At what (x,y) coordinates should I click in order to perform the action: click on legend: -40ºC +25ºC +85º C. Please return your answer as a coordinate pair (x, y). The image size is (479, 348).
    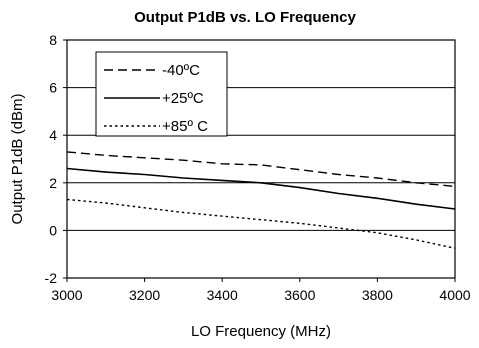
    Looking at the image, I should click on (161, 94).